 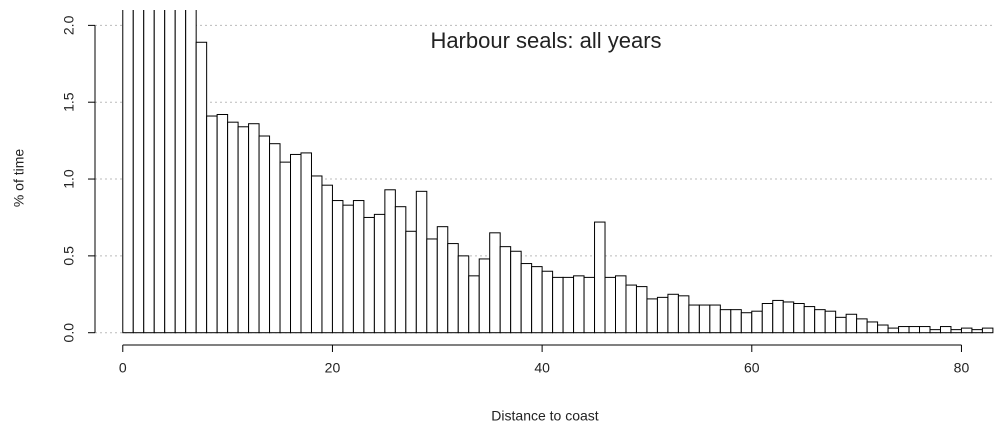 What do you see at coordinates (545, 40) in the screenshot?
I see `chart-title: Harbour seals: all years` at bounding box center [545, 40].